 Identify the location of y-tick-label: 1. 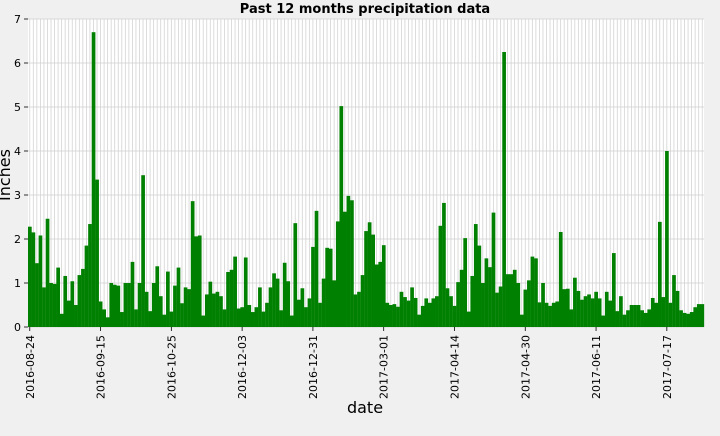
(17, 283).